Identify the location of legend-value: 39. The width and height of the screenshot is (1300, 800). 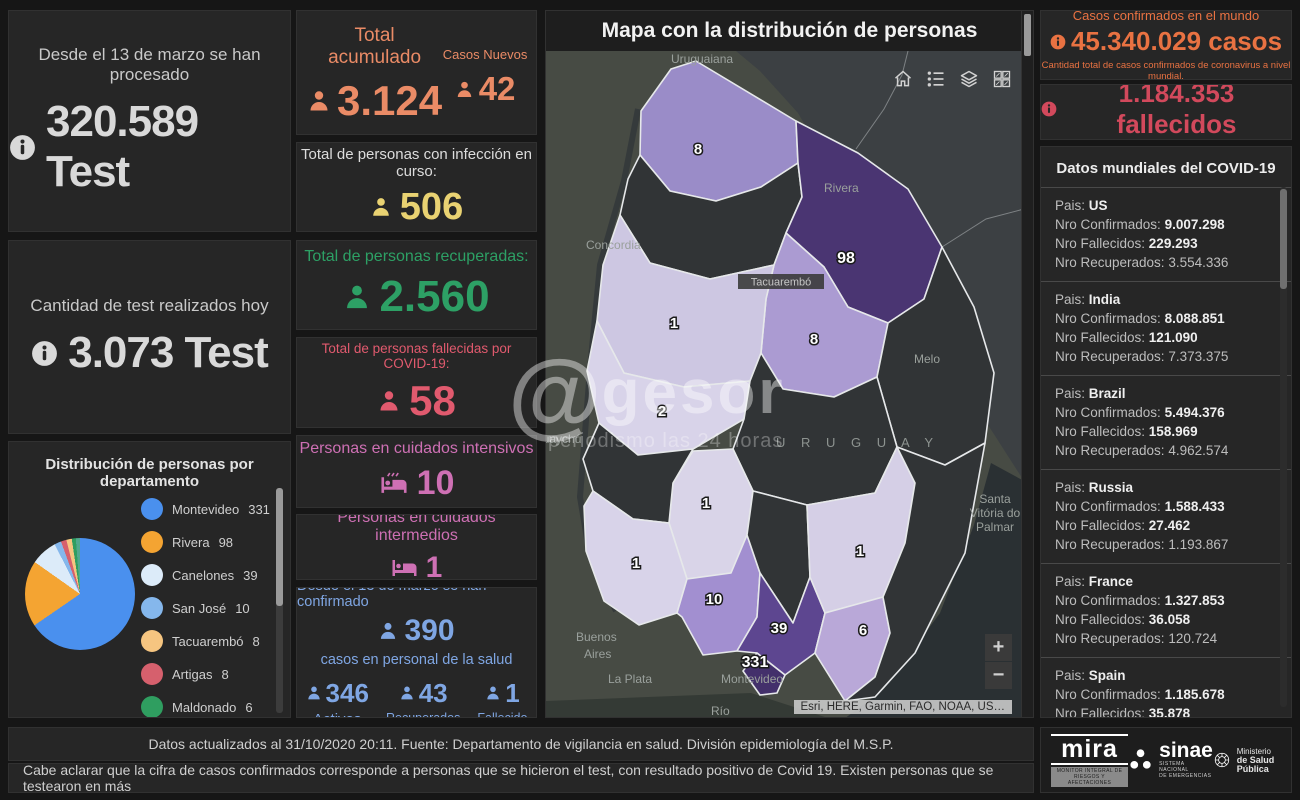
(250, 575).